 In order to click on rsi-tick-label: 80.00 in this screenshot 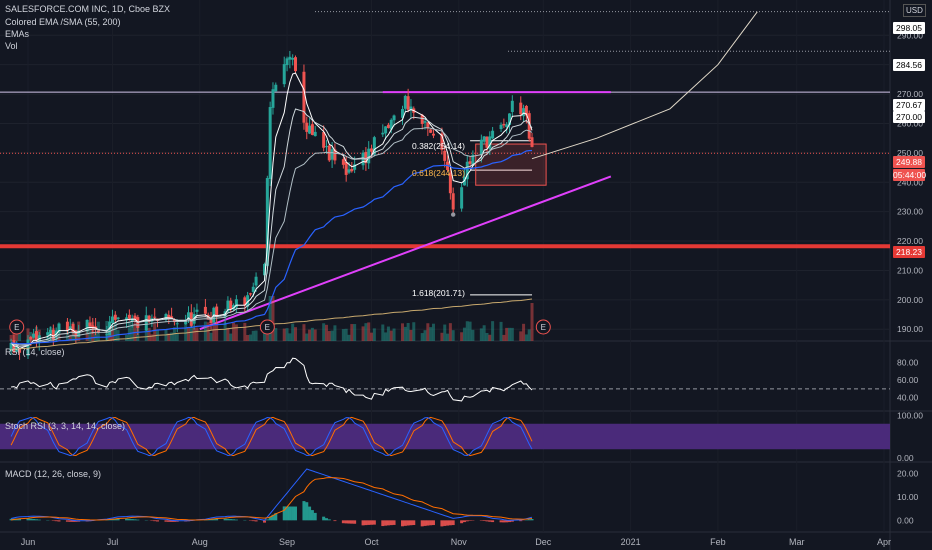, I will do `click(908, 362)`.